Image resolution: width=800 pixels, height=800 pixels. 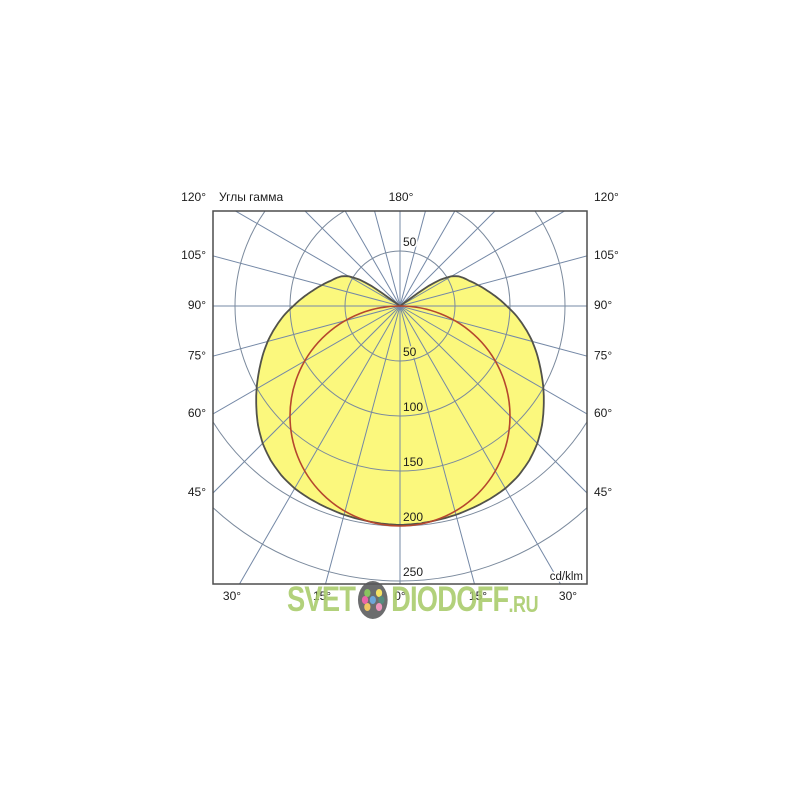 I want to click on chart-title: Углы гамма, so click(x=251, y=197).